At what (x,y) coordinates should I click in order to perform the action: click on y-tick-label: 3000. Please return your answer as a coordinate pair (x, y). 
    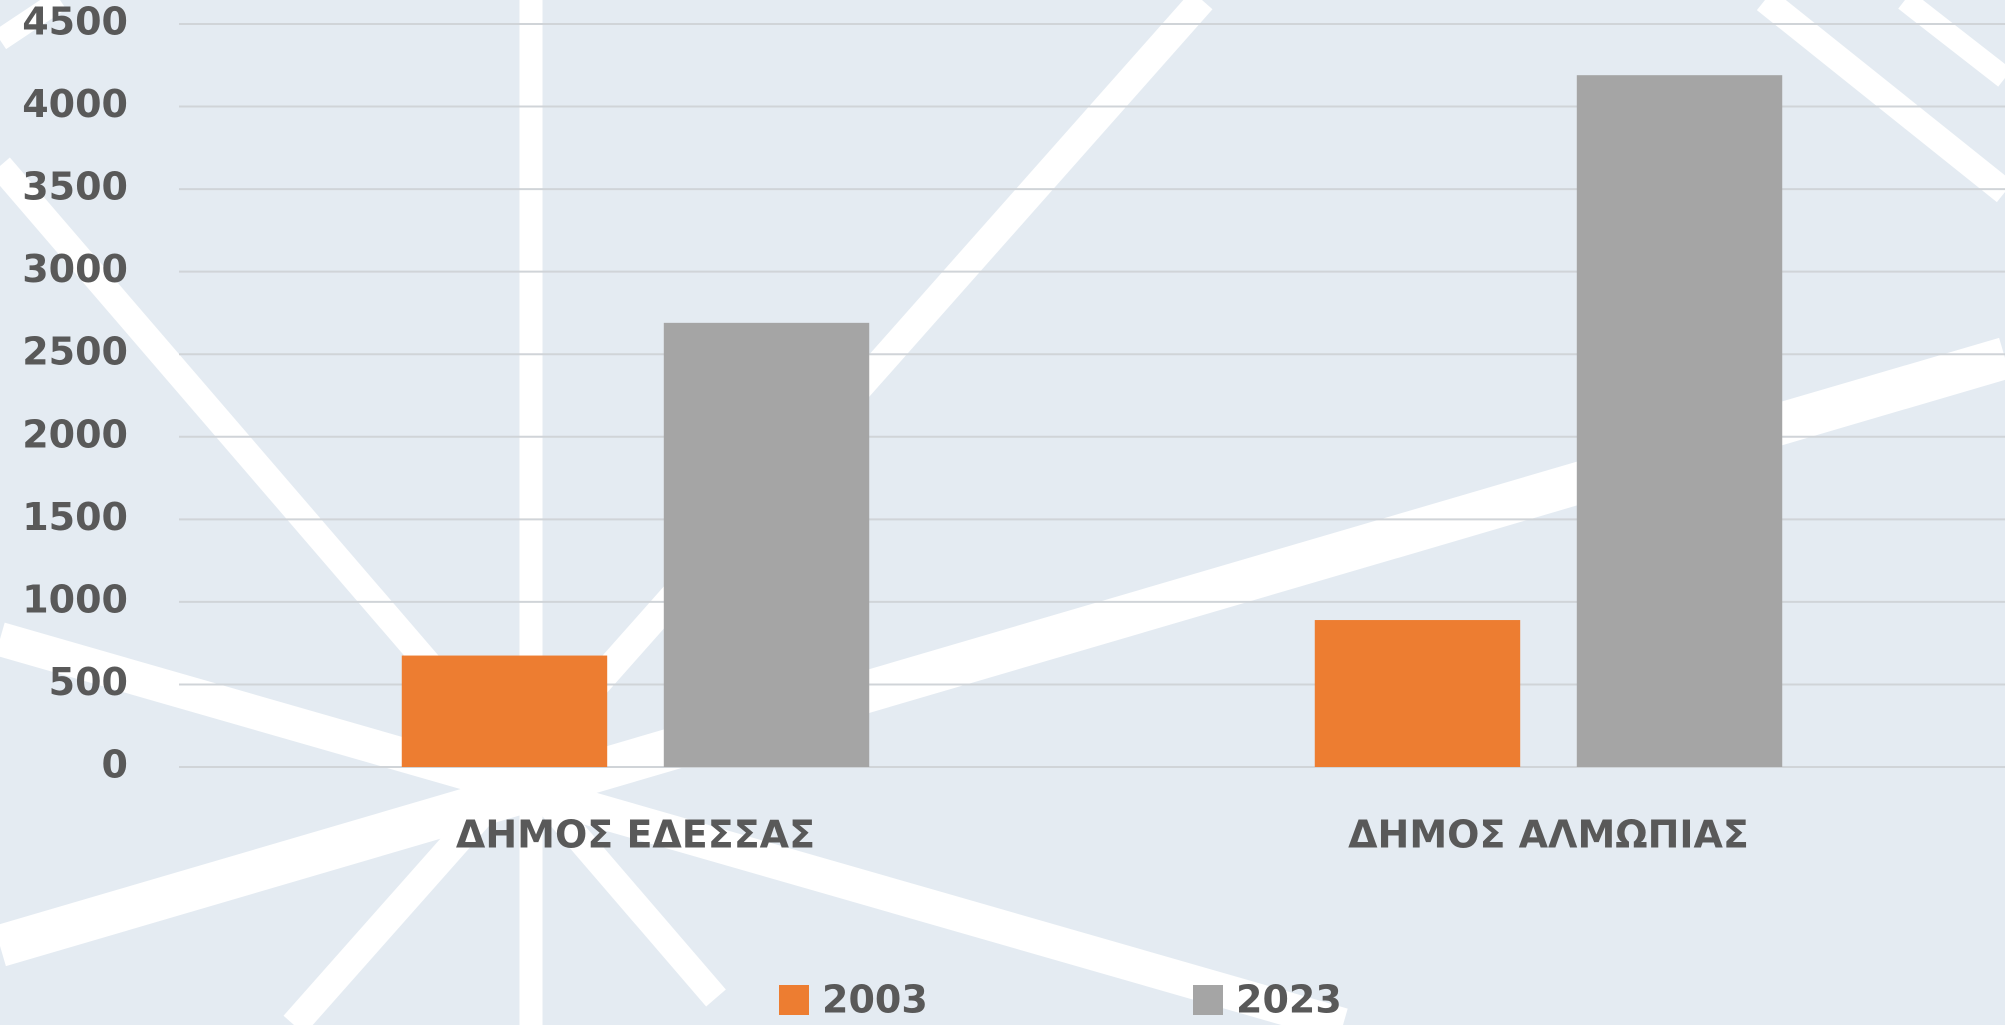
    Looking at the image, I should click on (75, 269).